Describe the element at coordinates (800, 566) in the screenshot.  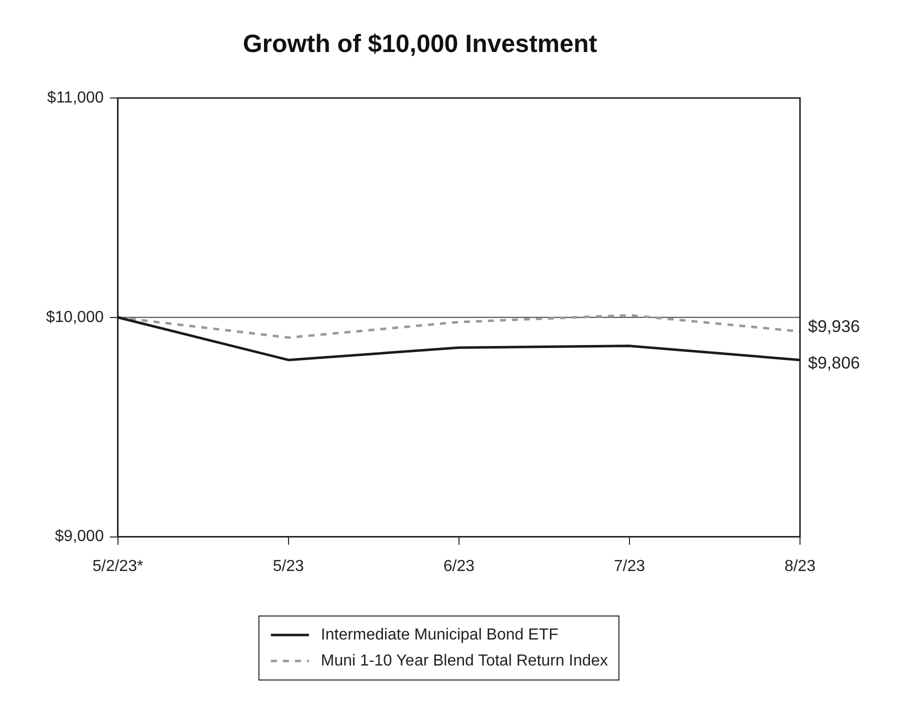
I see `x-tick-label: 8/23` at that location.